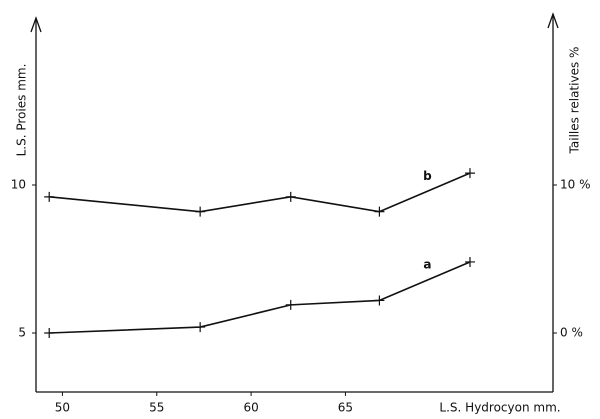  Describe the element at coordinates (575, 185) in the screenshot. I see `y2-tick-label: 10 %` at that location.